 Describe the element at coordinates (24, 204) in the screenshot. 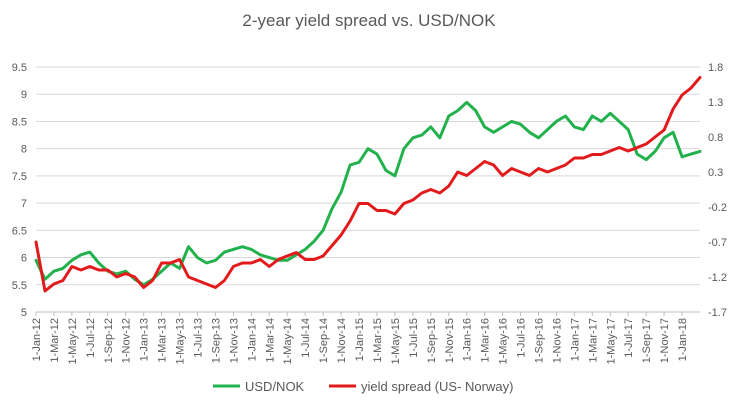

I see `y-left-tick-label: 7` at that location.